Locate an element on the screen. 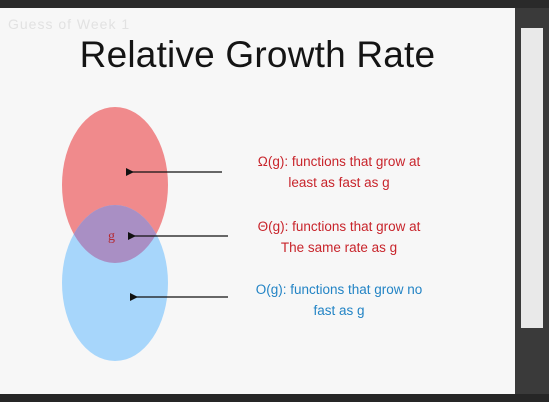  bigo-line-1: O(g): functions that grow no is located at coordinates (339, 289).